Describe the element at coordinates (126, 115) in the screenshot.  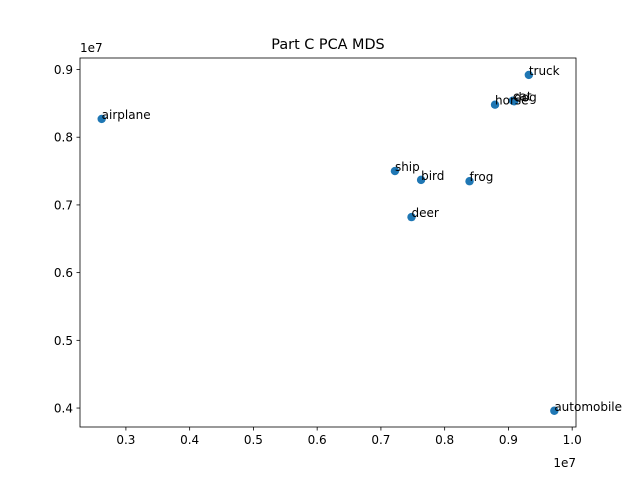
I see `point-label-airplane: airplane` at that location.